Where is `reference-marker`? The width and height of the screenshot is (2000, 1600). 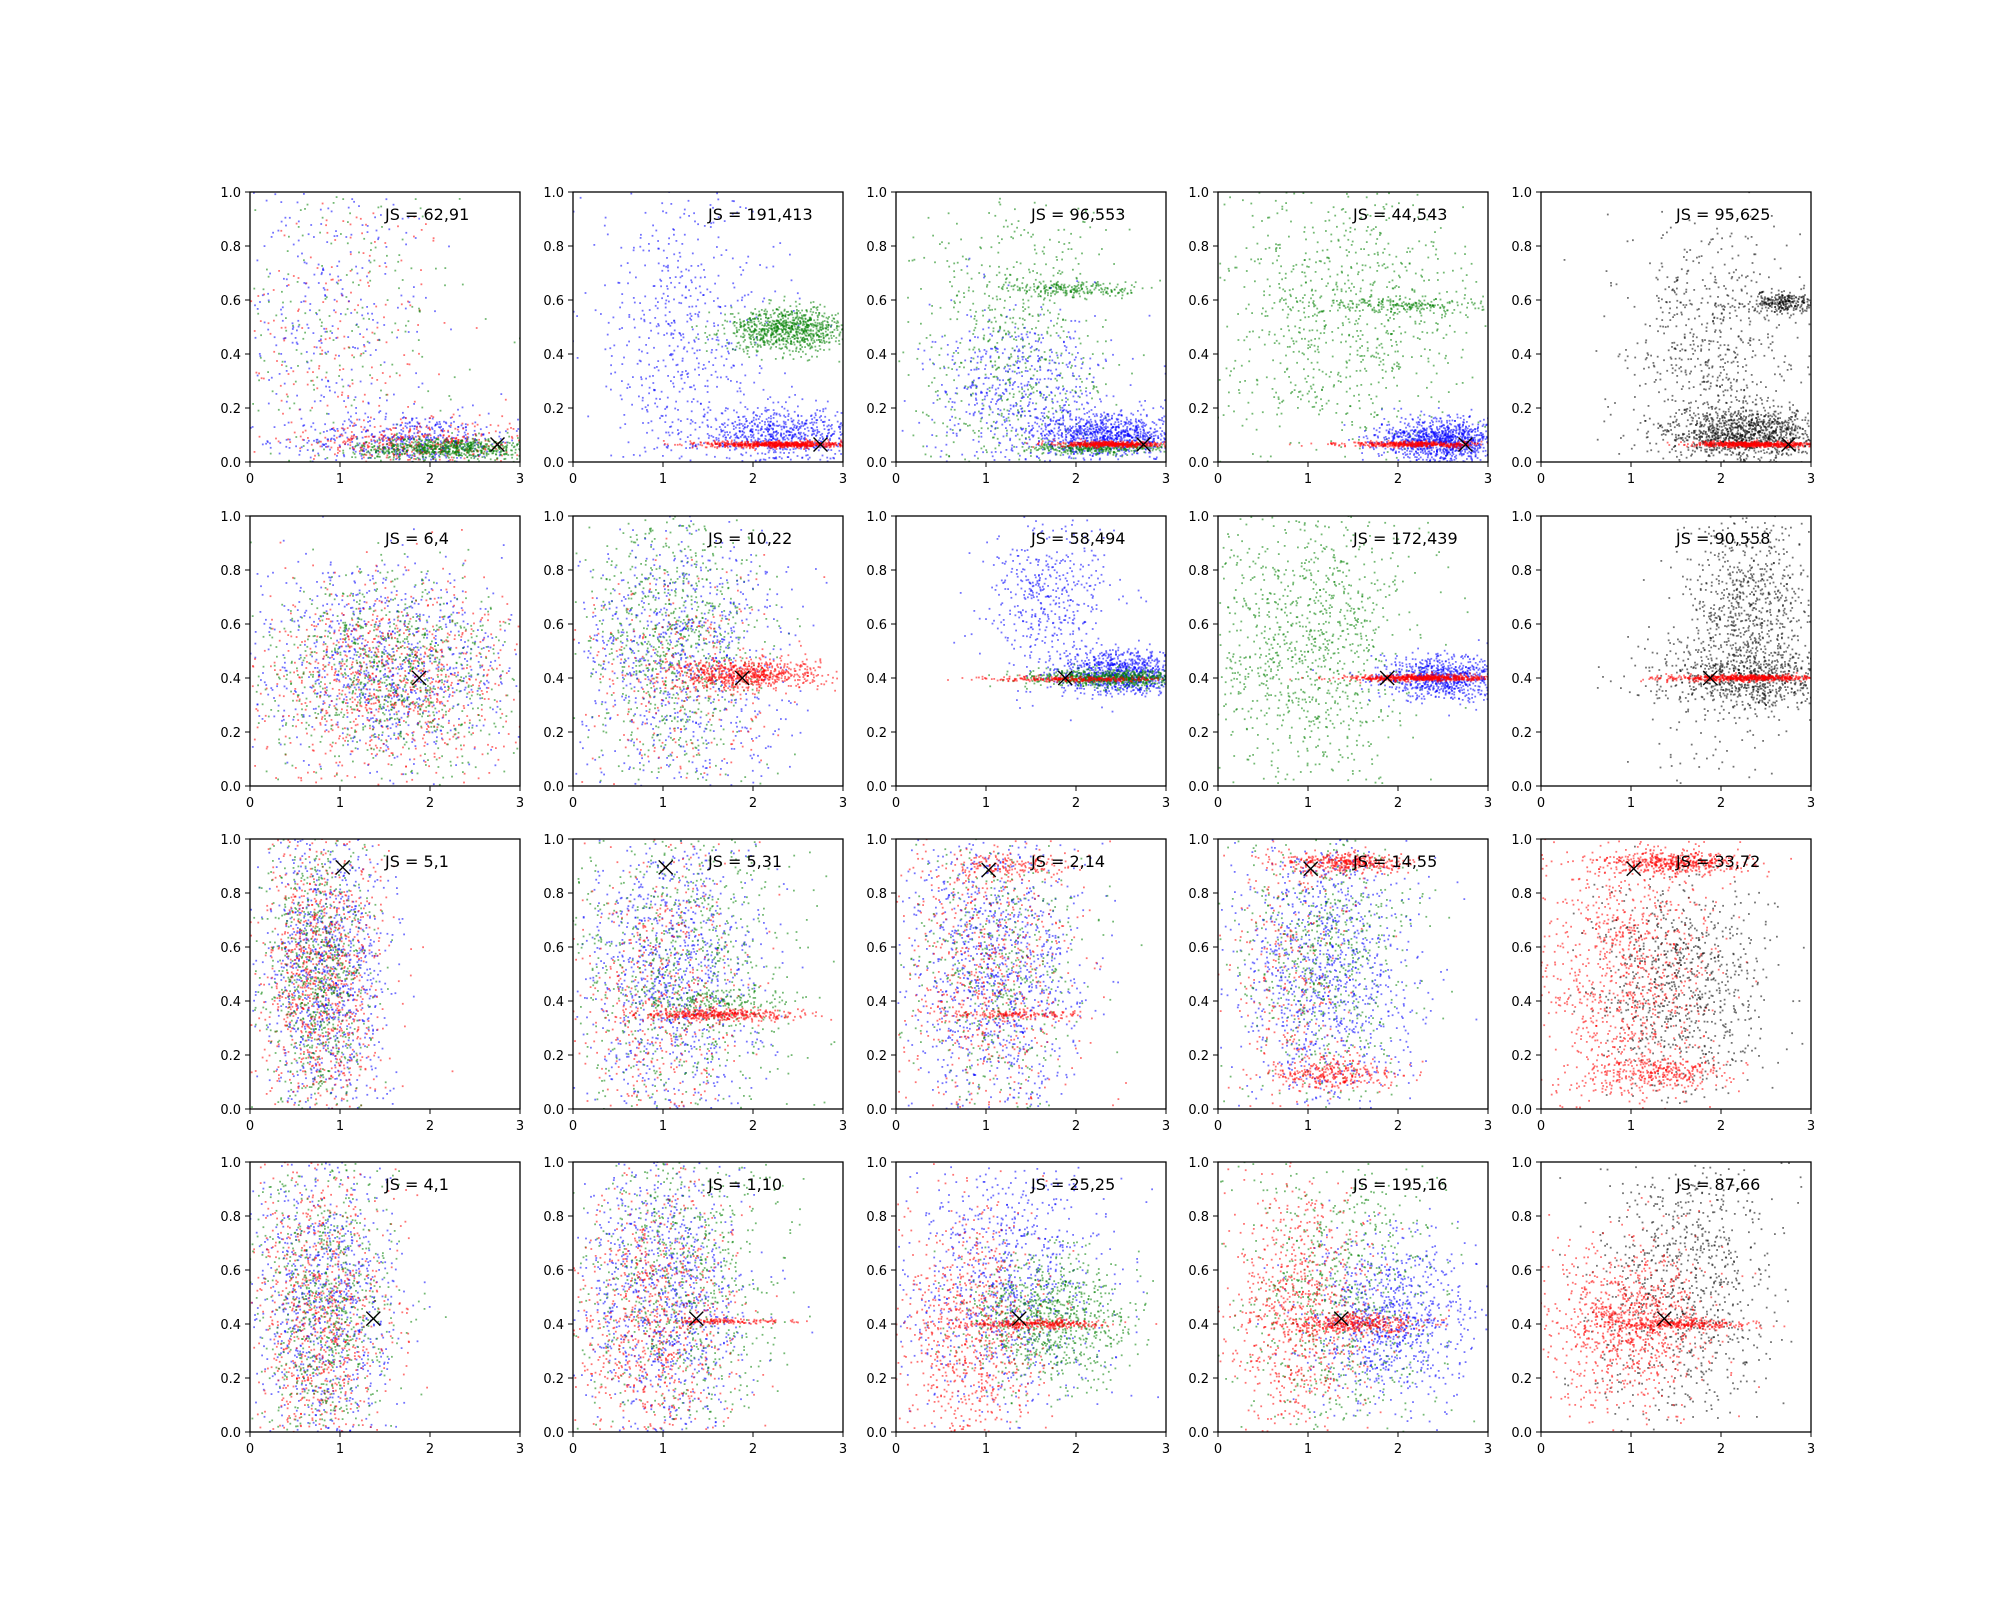 reference-marker is located at coordinates (497, 444).